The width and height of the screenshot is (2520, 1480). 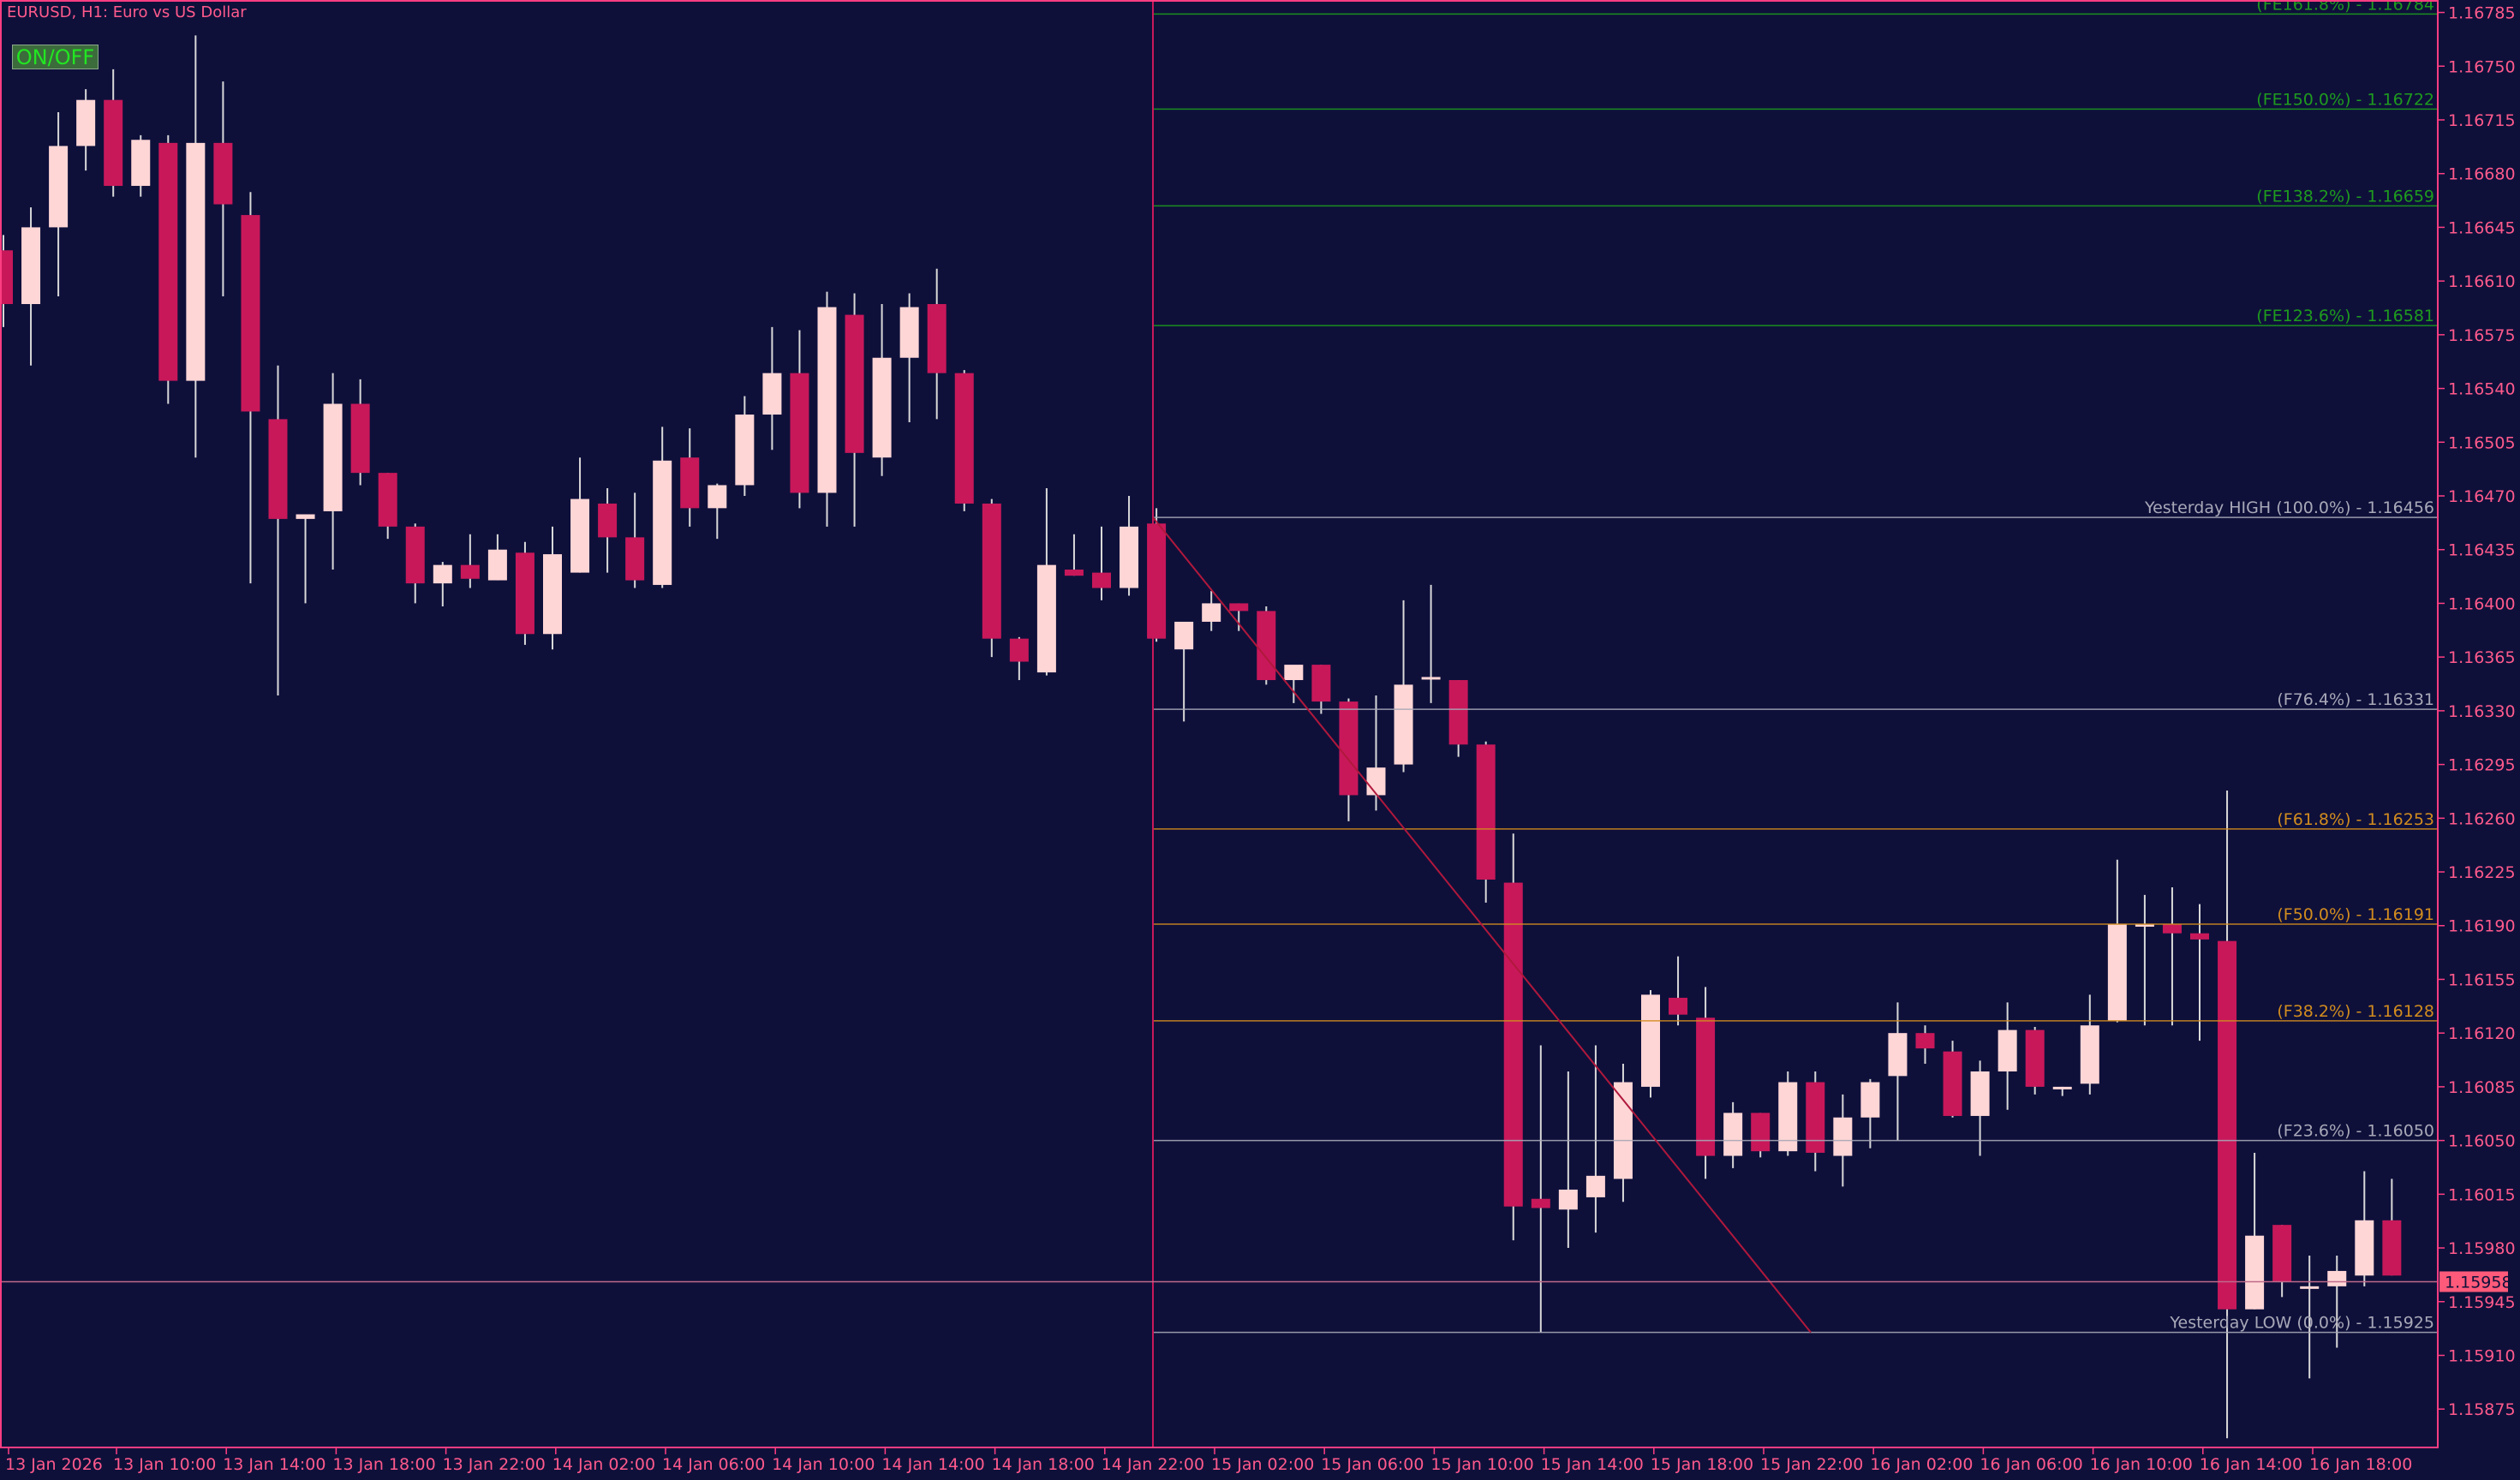 What do you see at coordinates (54, 1464) in the screenshot?
I see `time-axis-label: 13 Jan 2026` at bounding box center [54, 1464].